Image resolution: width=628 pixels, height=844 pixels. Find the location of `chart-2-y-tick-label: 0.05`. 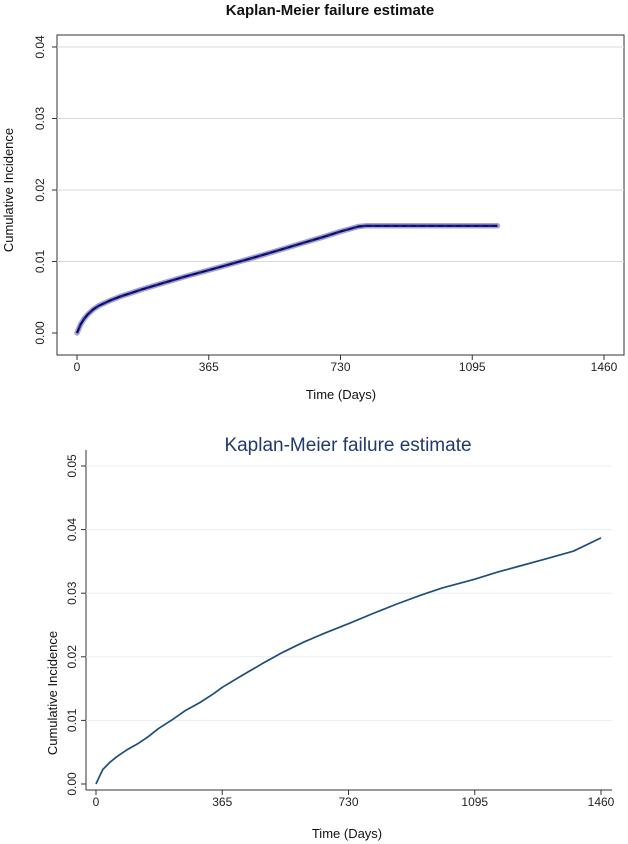

chart-2-y-tick-label: 0.05 is located at coordinates (72, 466).